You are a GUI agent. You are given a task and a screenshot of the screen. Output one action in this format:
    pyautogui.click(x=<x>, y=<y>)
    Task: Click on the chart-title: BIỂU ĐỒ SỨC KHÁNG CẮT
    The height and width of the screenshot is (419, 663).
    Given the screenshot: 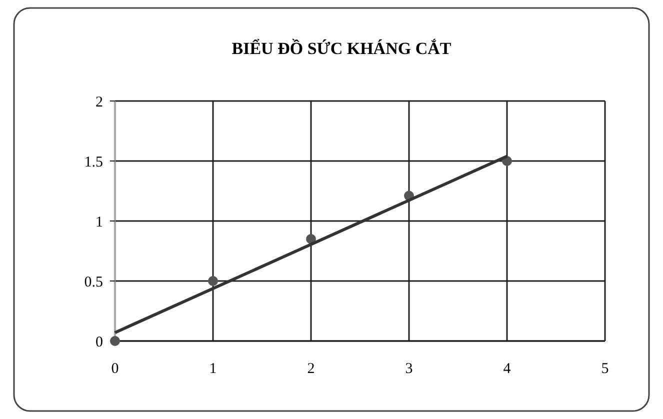 What is the action you would take?
    pyautogui.click(x=342, y=48)
    